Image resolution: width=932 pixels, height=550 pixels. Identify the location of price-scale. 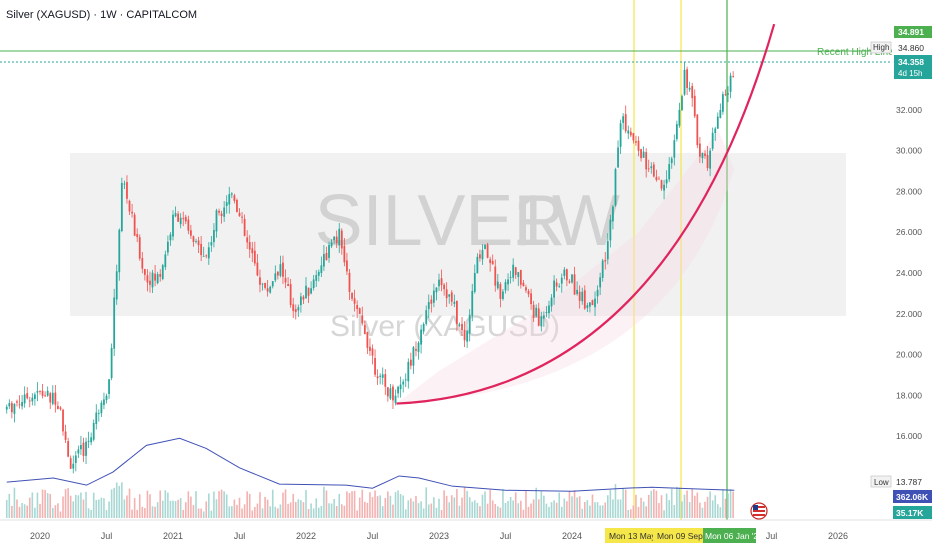
(912, 260).